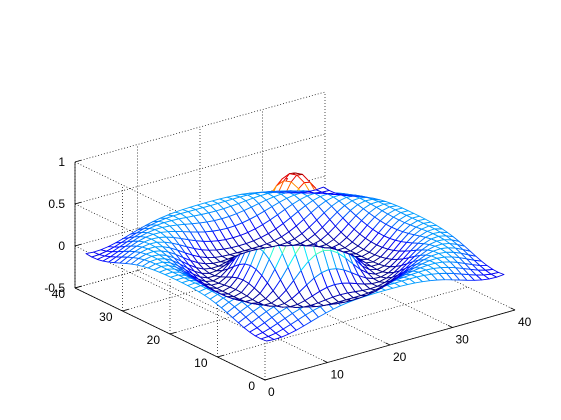 The width and height of the screenshot is (561, 420). What do you see at coordinates (400, 357) in the screenshot?
I see `x-tick-label: 20` at bounding box center [400, 357].